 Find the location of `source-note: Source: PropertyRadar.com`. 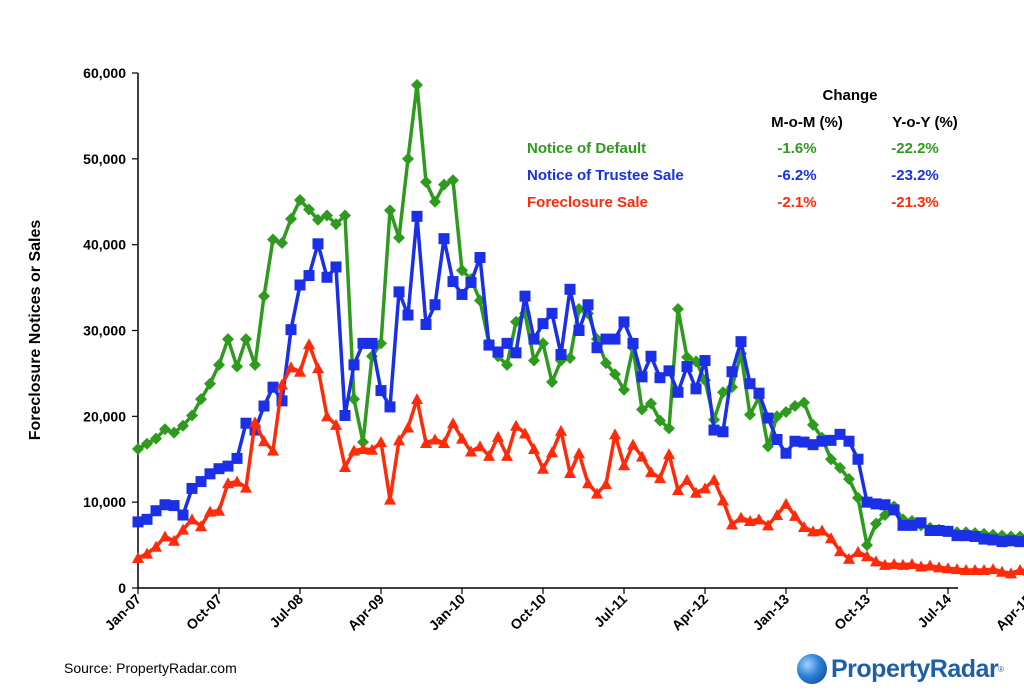

source-note: Source: PropertyRadar.com is located at coordinates (150, 668).